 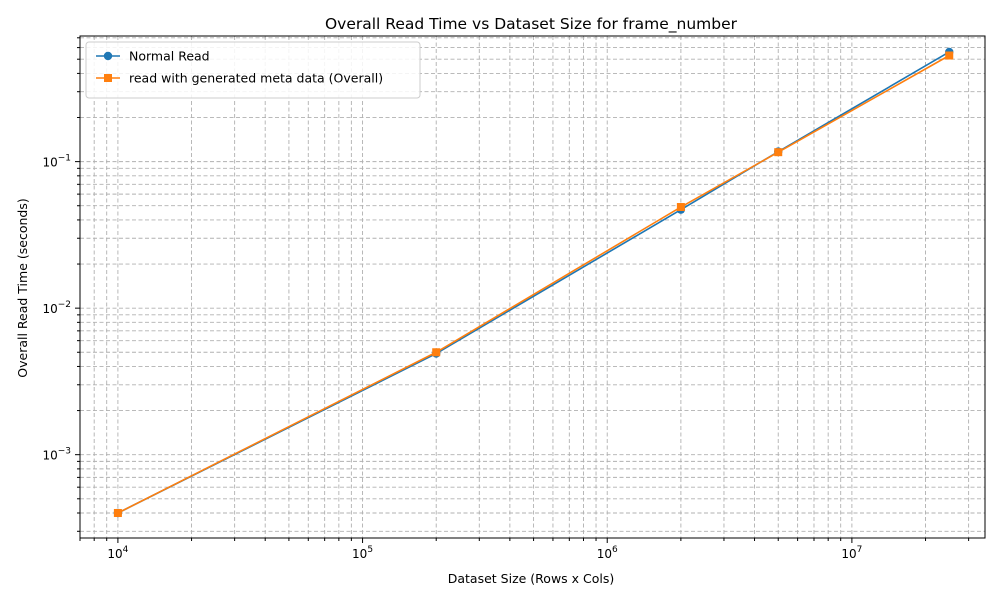 What do you see at coordinates (362, 553) in the screenshot?
I see `x-tick-label: 10⁵` at bounding box center [362, 553].